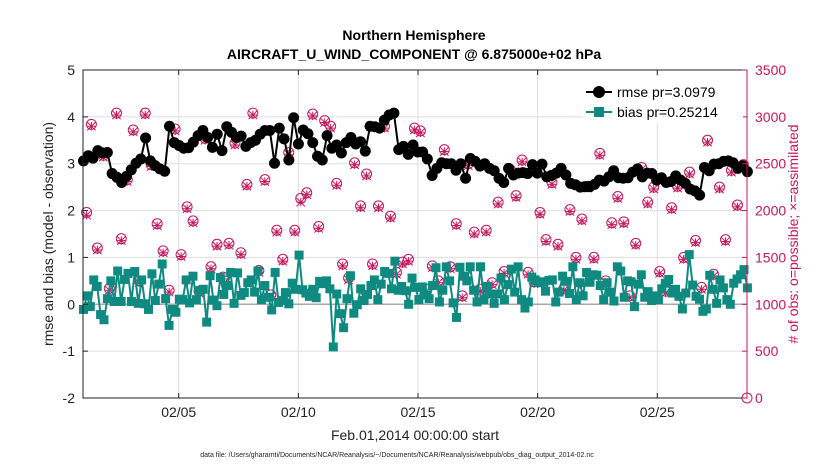 The height and width of the screenshot is (470, 830). Describe the element at coordinates (71, 211) in the screenshot. I see `y-left-tick-label: 2` at that location.